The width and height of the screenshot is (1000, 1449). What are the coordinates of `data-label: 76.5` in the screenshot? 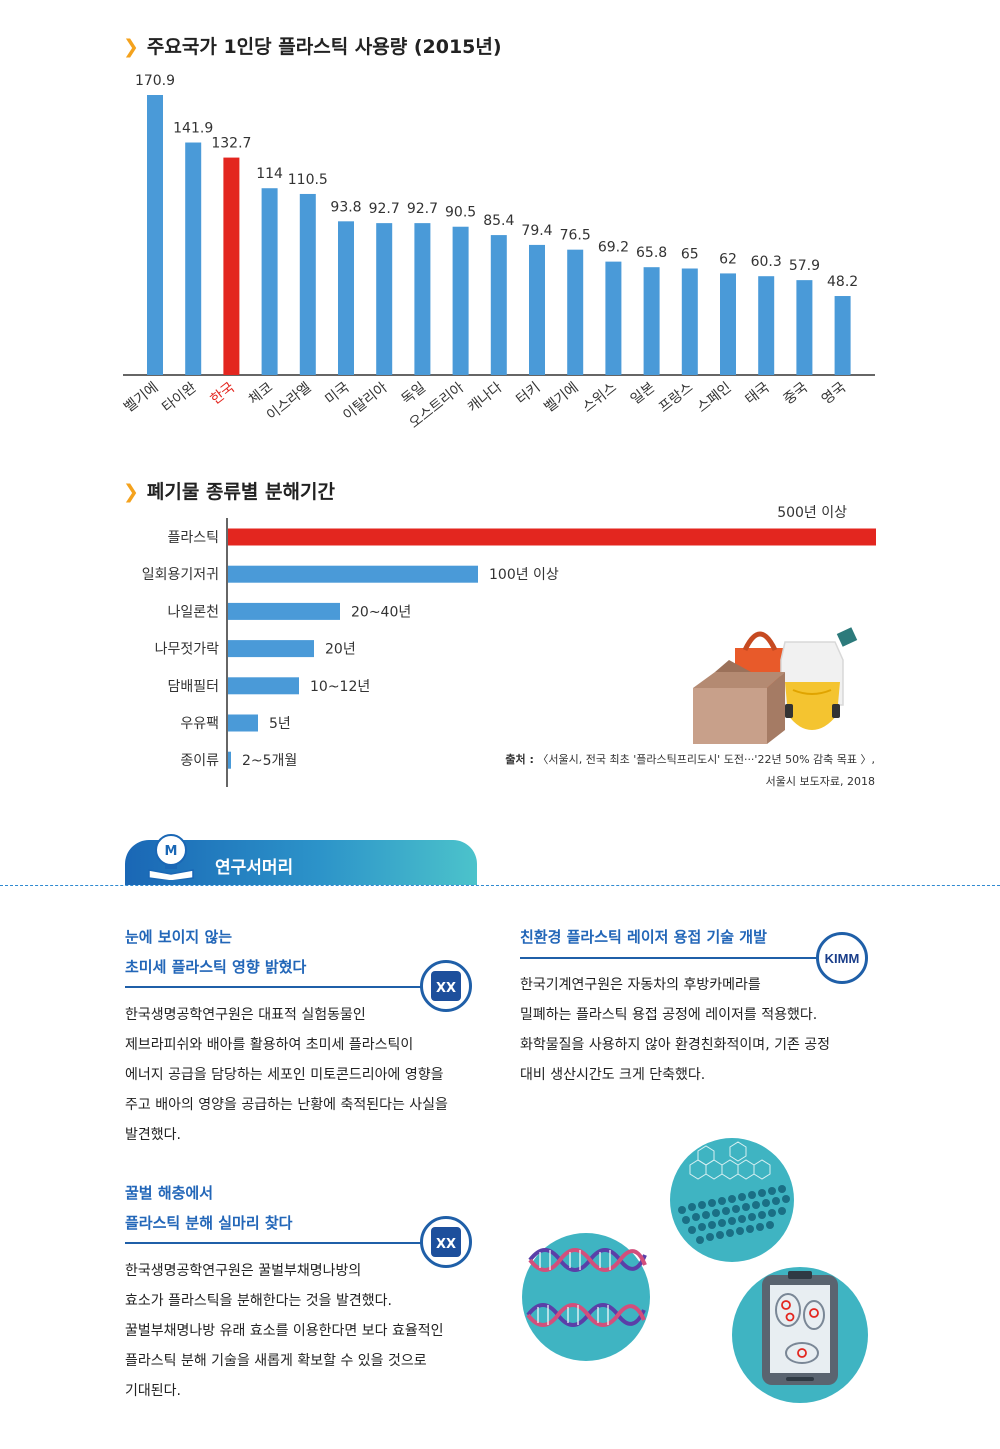 It's located at (575, 236).